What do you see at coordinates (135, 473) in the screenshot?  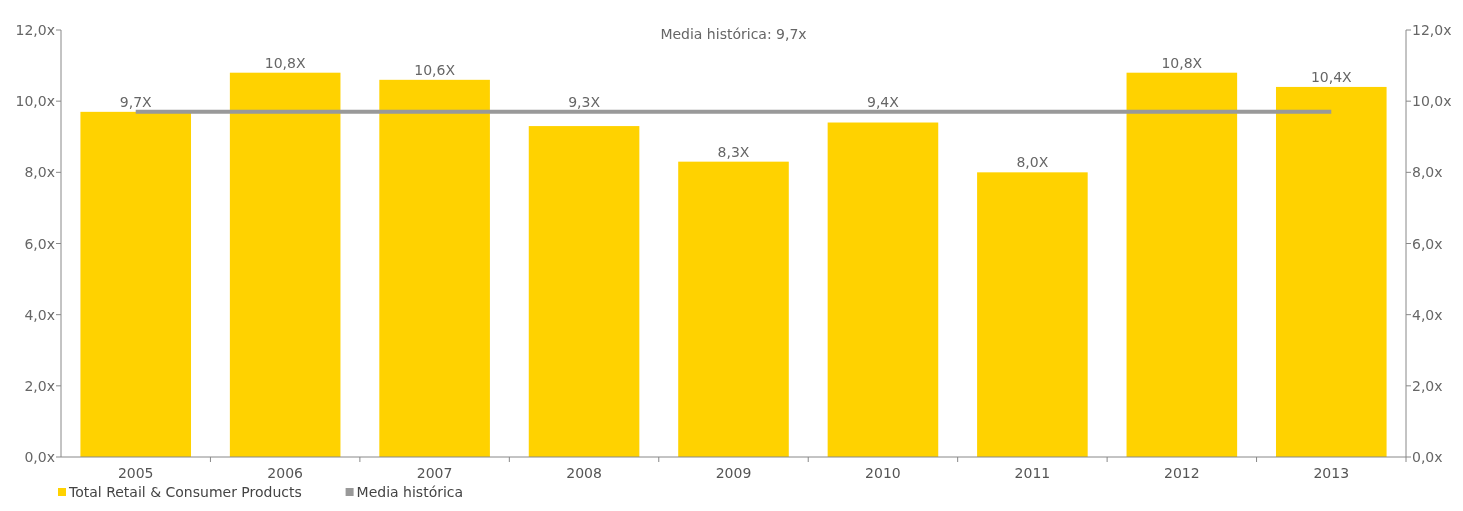 I see `x-tick-label: 2005` at bounding box center [135, 473].